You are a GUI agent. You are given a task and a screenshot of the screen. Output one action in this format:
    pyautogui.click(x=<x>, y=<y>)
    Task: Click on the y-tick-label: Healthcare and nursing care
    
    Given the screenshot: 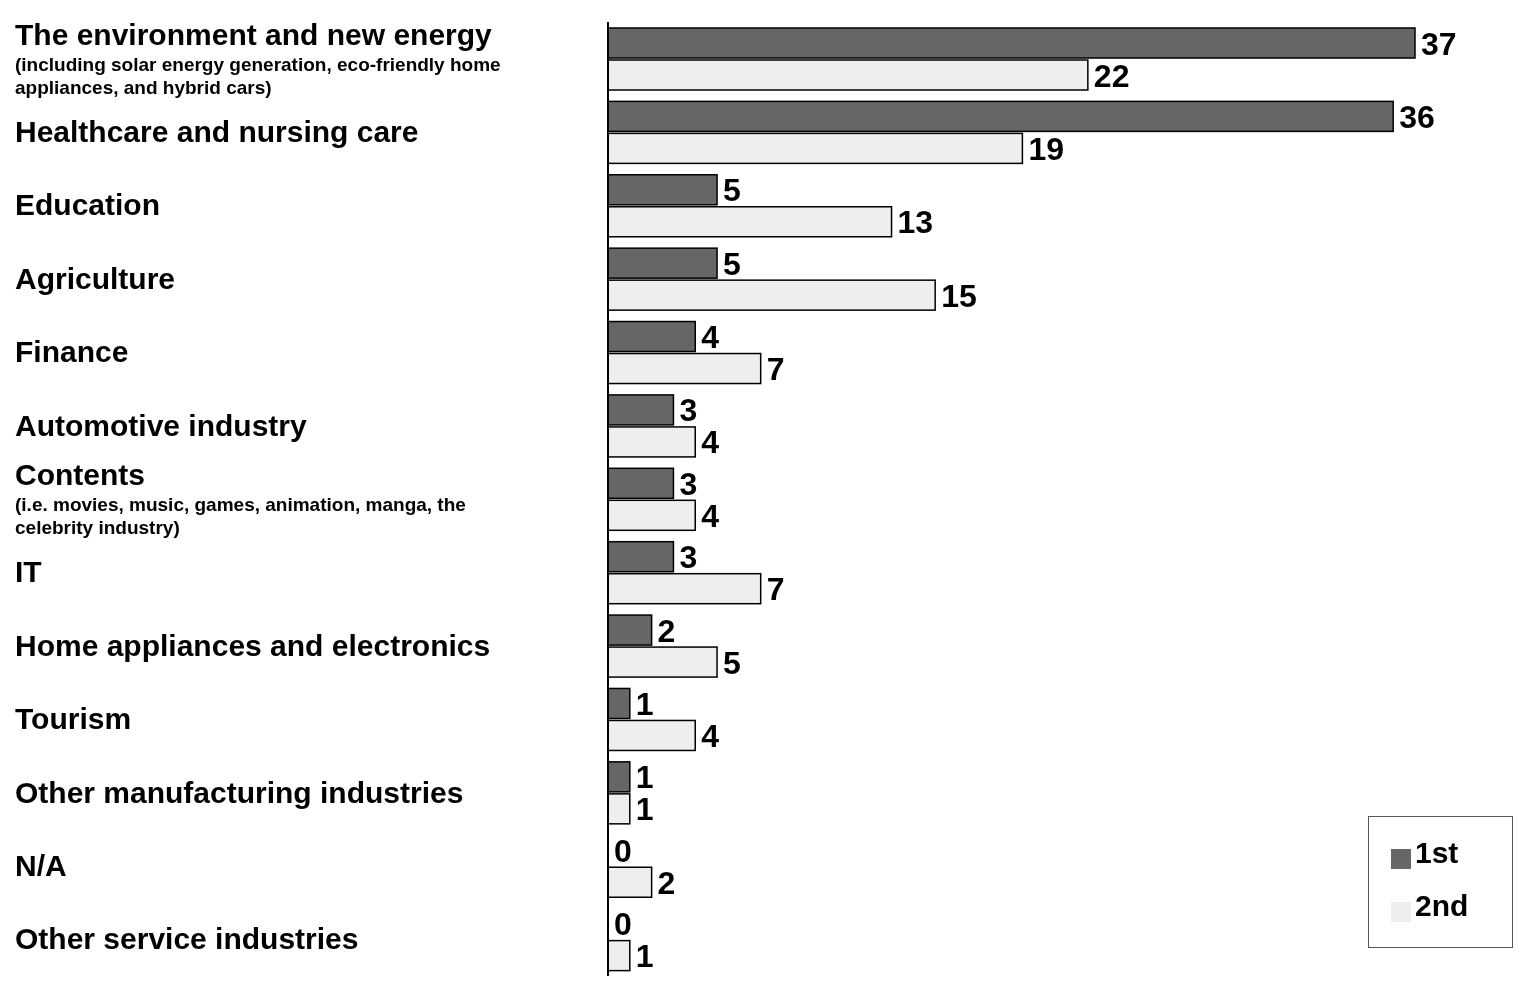 What is the action you would take?
    pyautogui.click(x=217, y=132)
    